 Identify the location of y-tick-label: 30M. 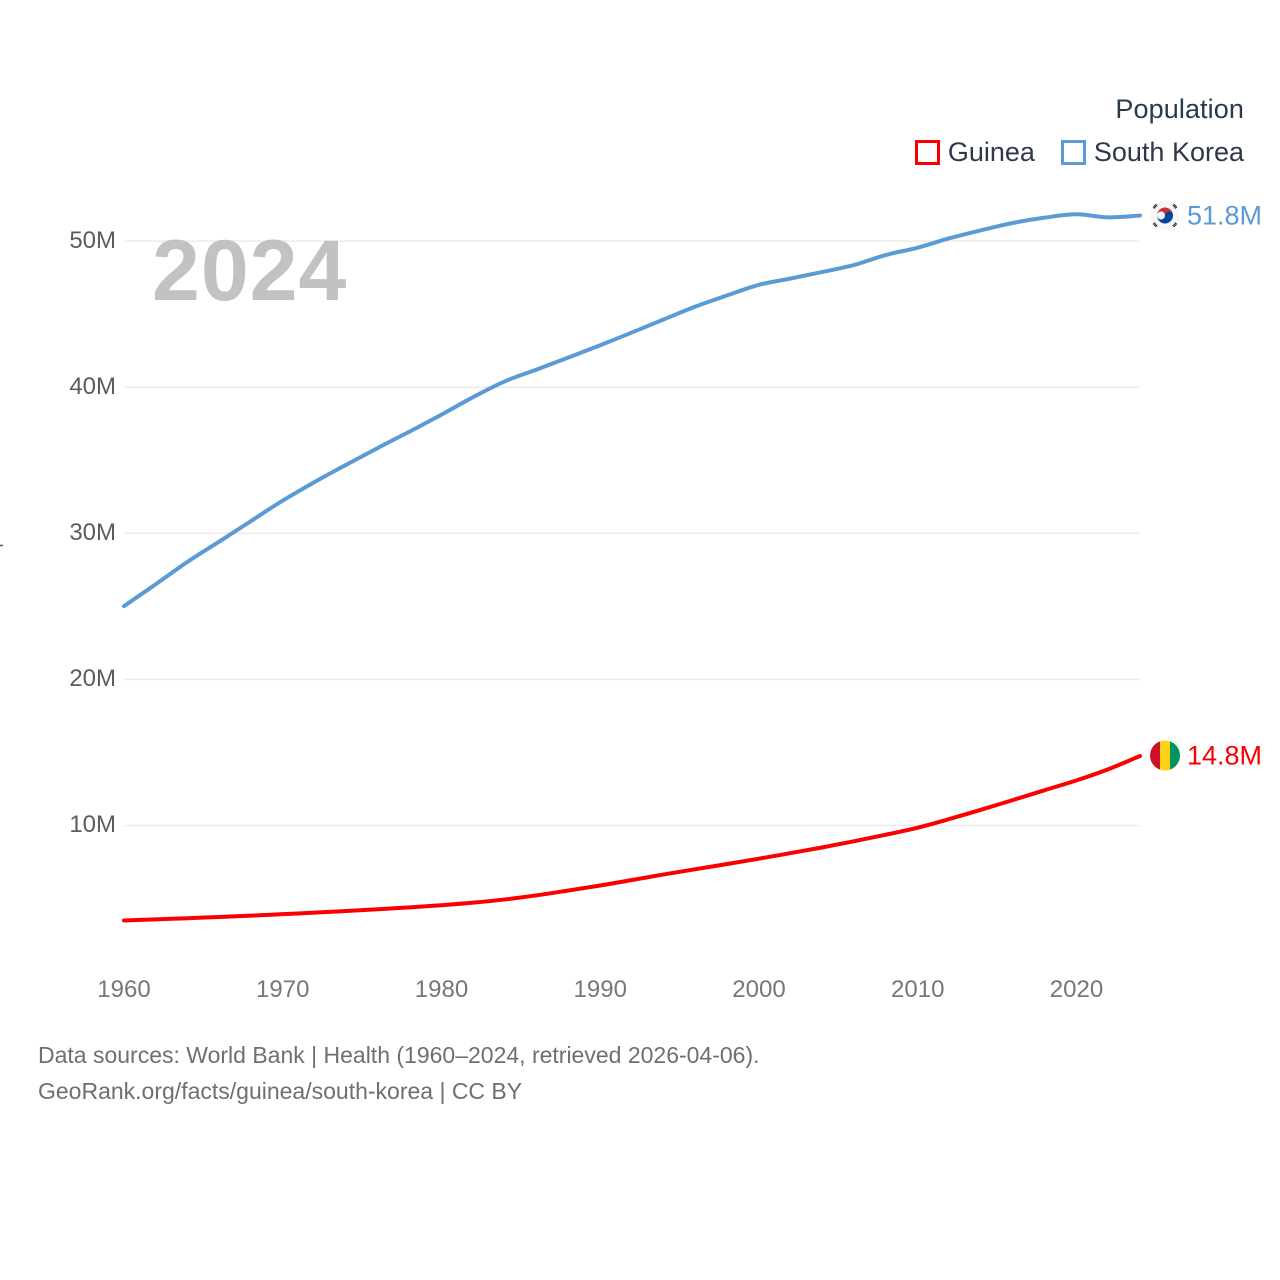
(92, 533).